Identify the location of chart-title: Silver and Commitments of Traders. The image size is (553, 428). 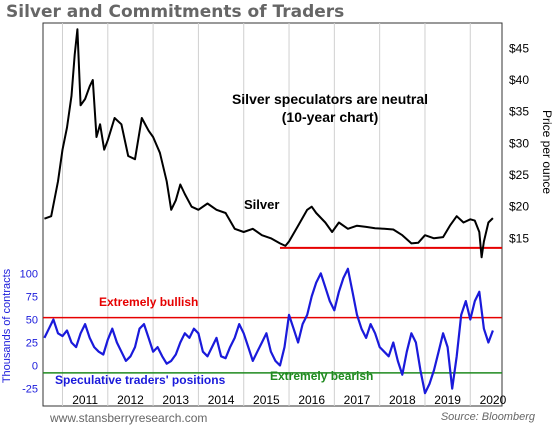
(175, 12).